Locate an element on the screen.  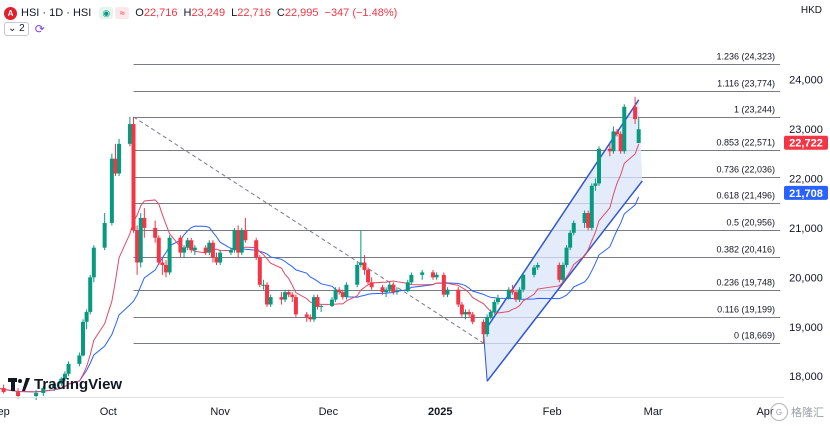
indicator-count: 2 is located at coordinates (22, 28).